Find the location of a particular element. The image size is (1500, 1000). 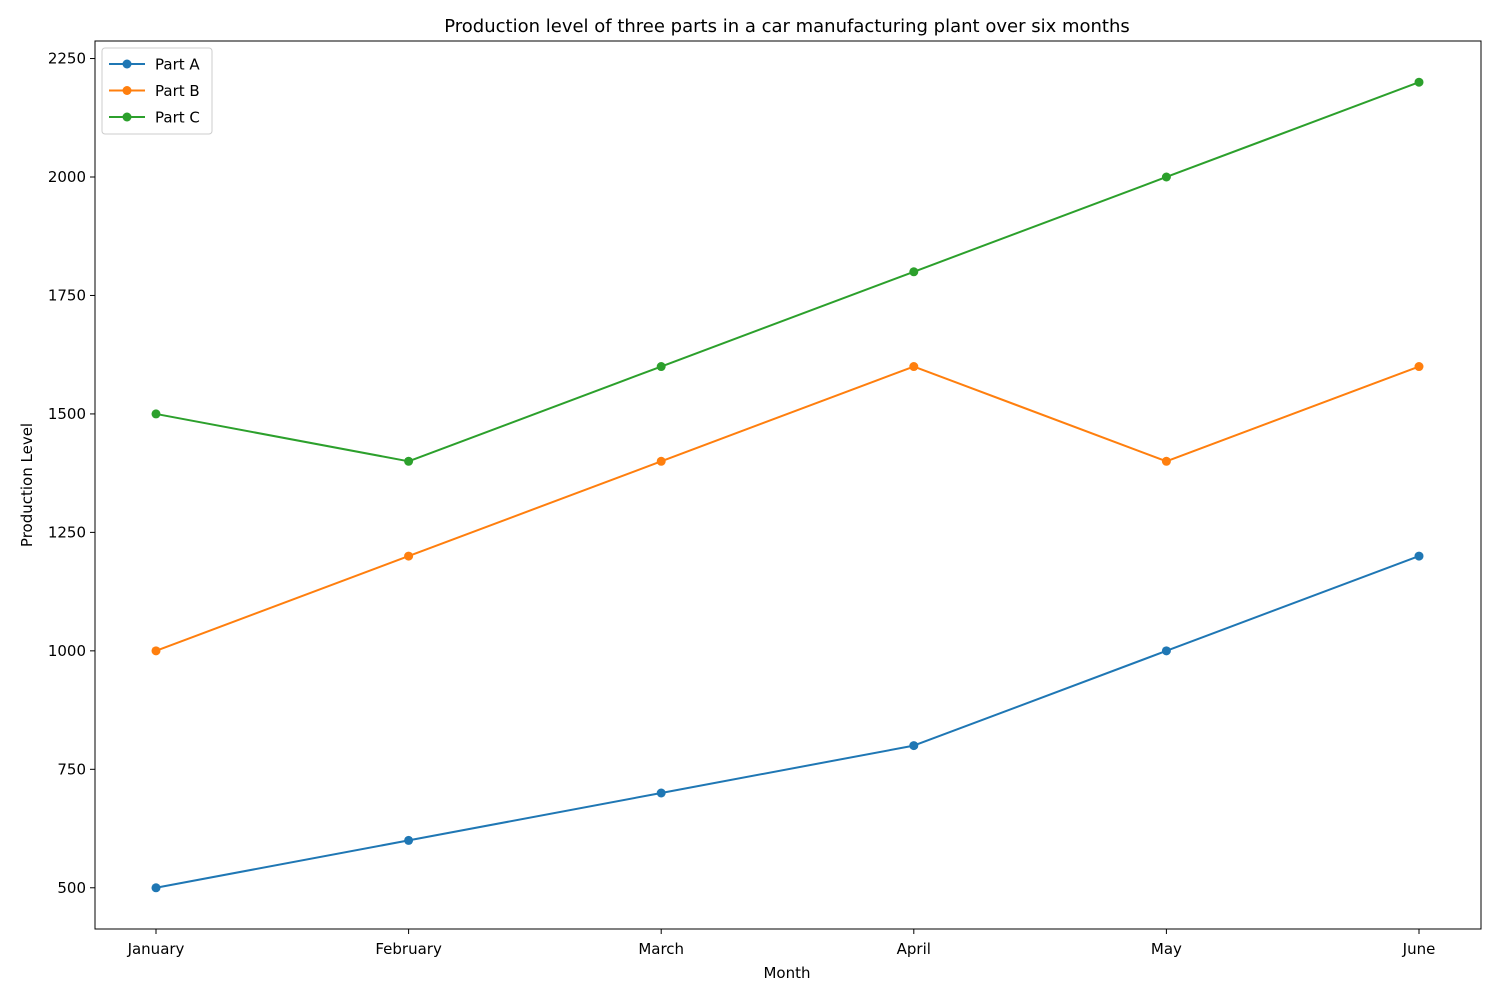

legend: Part A Part B Part C is located at coordinates (157, 91).